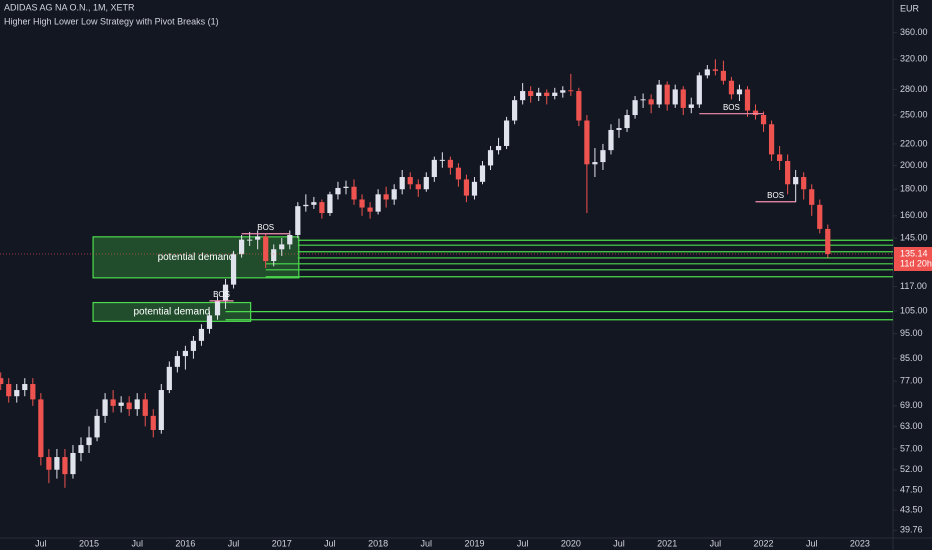 This screenshot has width=932, height=550. Describe the element at coordinates (89, 543) in the screenshot. I see `x-tick-label: 2015` at that location.